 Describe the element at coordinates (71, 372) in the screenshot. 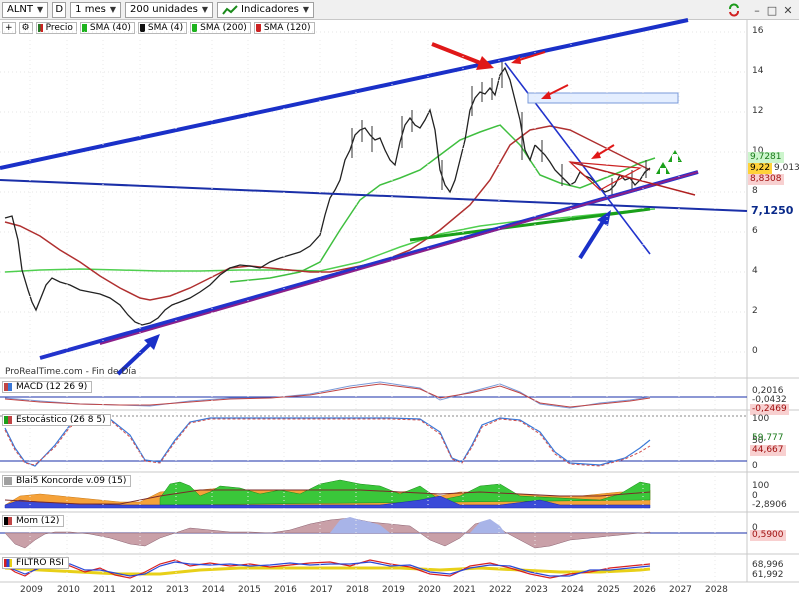

I see `watermark: ProRealTime.com - Fin de Día` at that location.